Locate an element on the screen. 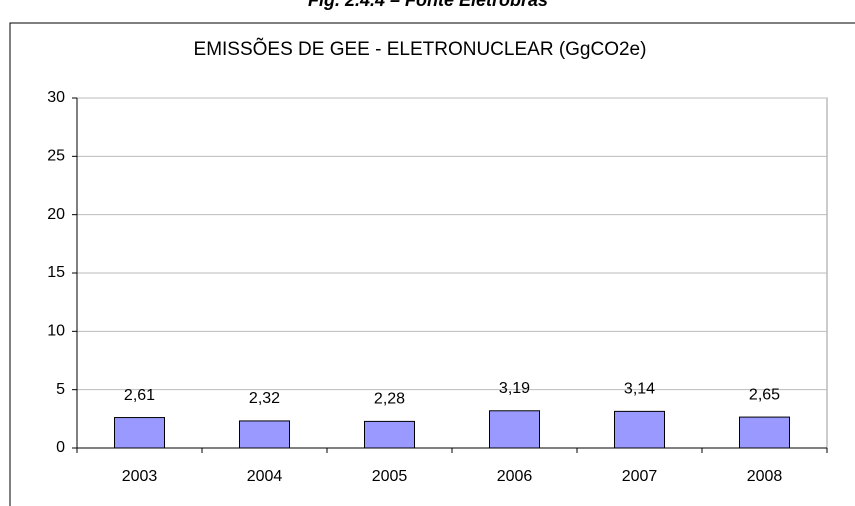 This screenshot has height=506, width=855. y-tick-label: 25 is located at coordinates (56, 156).